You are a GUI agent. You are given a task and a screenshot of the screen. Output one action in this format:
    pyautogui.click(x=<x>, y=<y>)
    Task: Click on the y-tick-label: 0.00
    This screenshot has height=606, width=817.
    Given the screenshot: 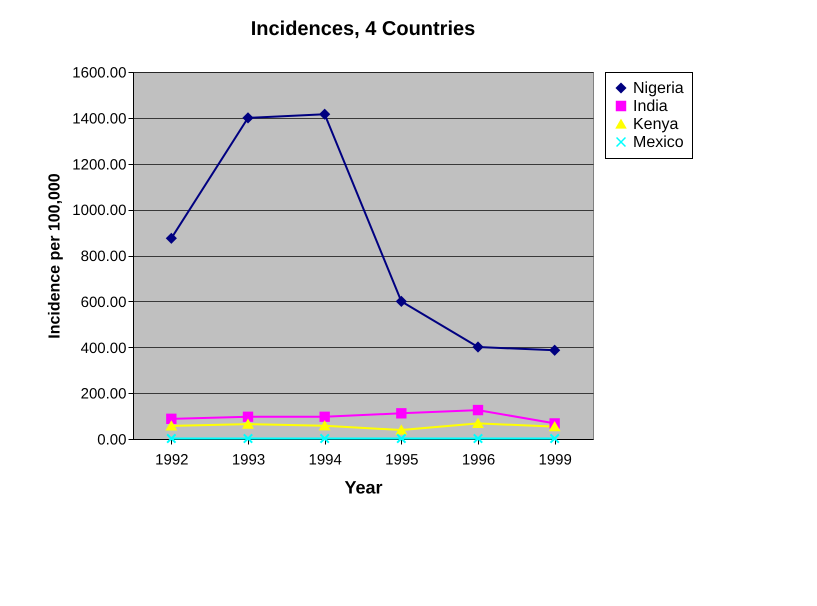 What is the action you would take?
    pyautogui.click(x=111, y=440)
    